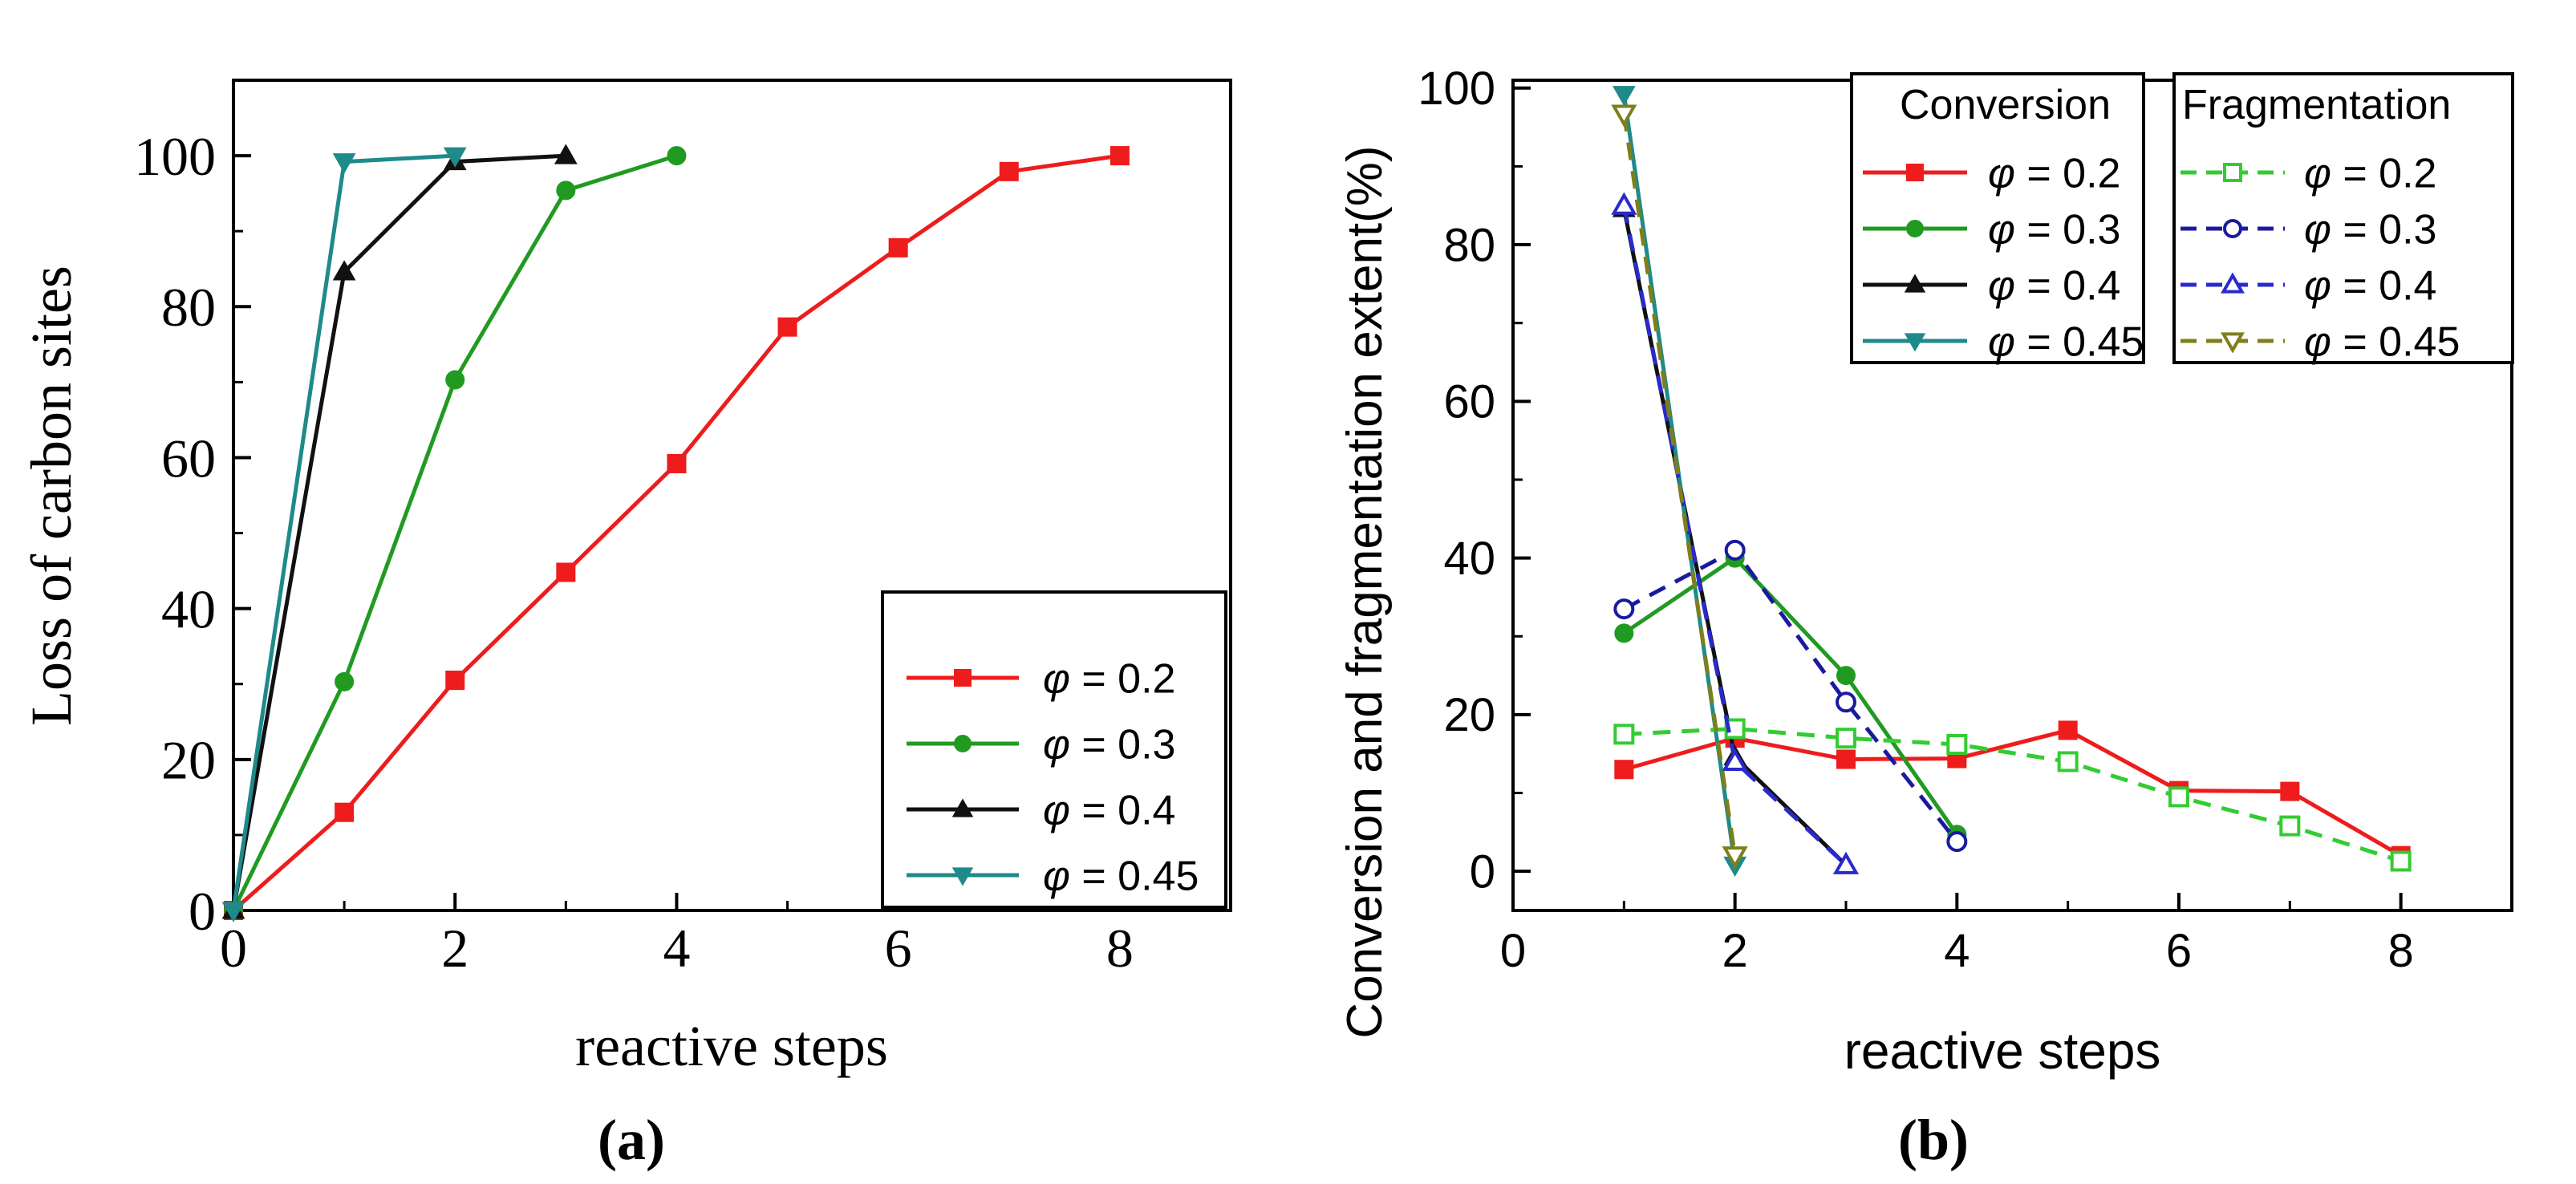  Describe the element at coordinates (175, 157) in the screenshot. I see `chart-a-ytick-label: 100` at that location.